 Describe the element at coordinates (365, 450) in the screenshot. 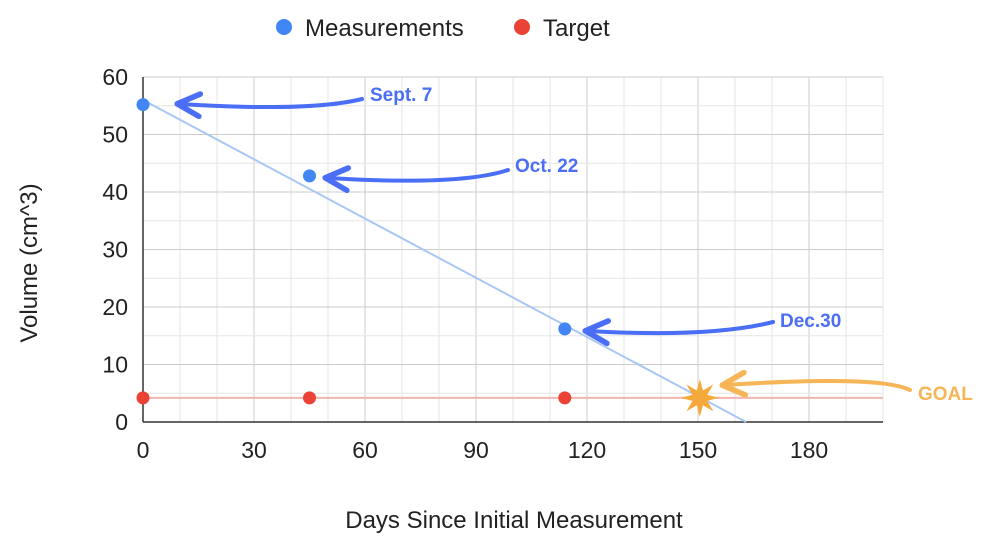

I see `x-tick-label: 60` at that location.